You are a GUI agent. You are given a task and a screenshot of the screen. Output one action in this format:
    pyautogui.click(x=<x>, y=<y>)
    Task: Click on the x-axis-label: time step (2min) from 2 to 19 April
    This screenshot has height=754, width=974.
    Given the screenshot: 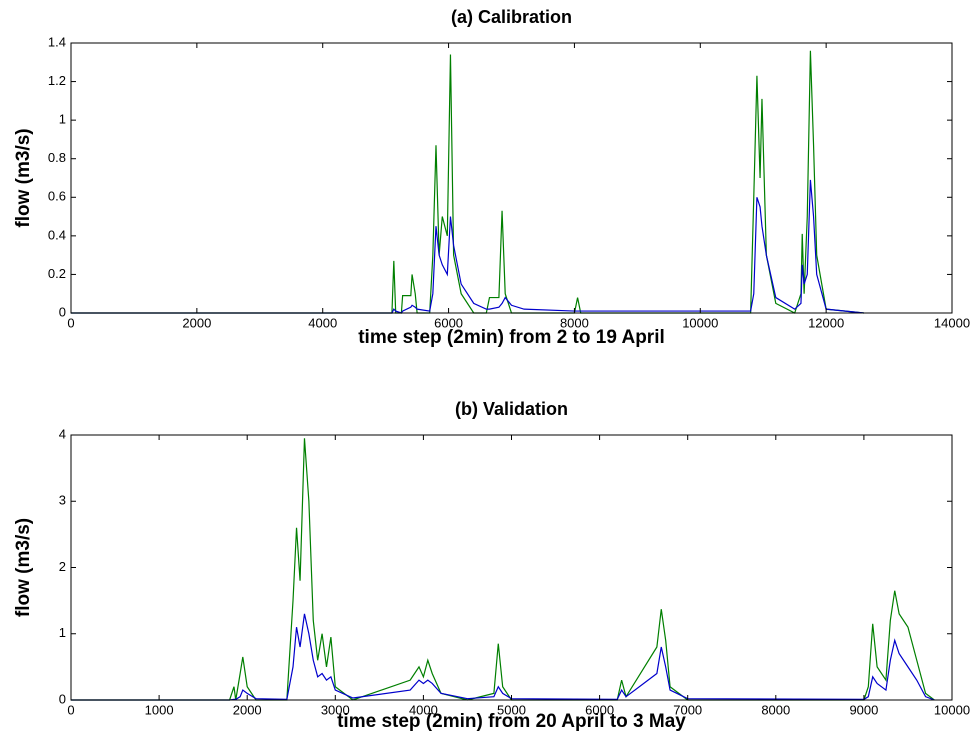 What is the action you would take?
    pyautogui.click(x=511, y=337)
    